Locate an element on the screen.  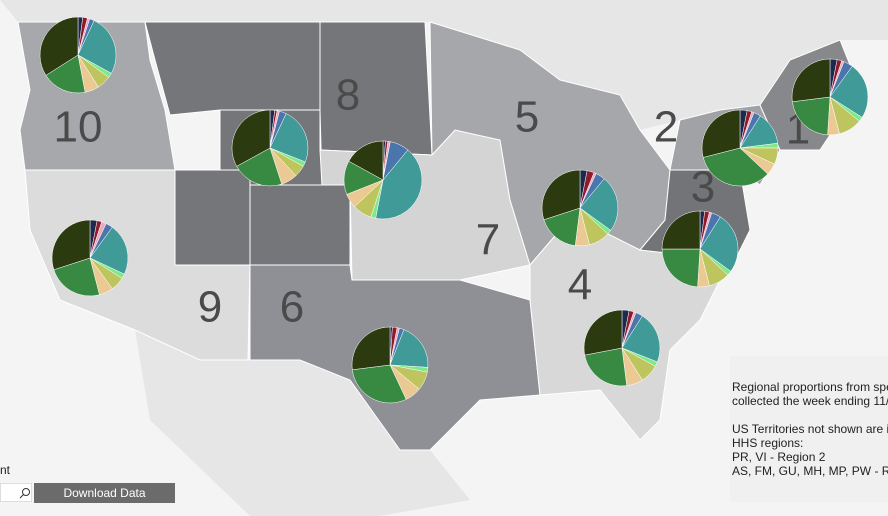
region-label: 2 is located at coordinates (666, 127).